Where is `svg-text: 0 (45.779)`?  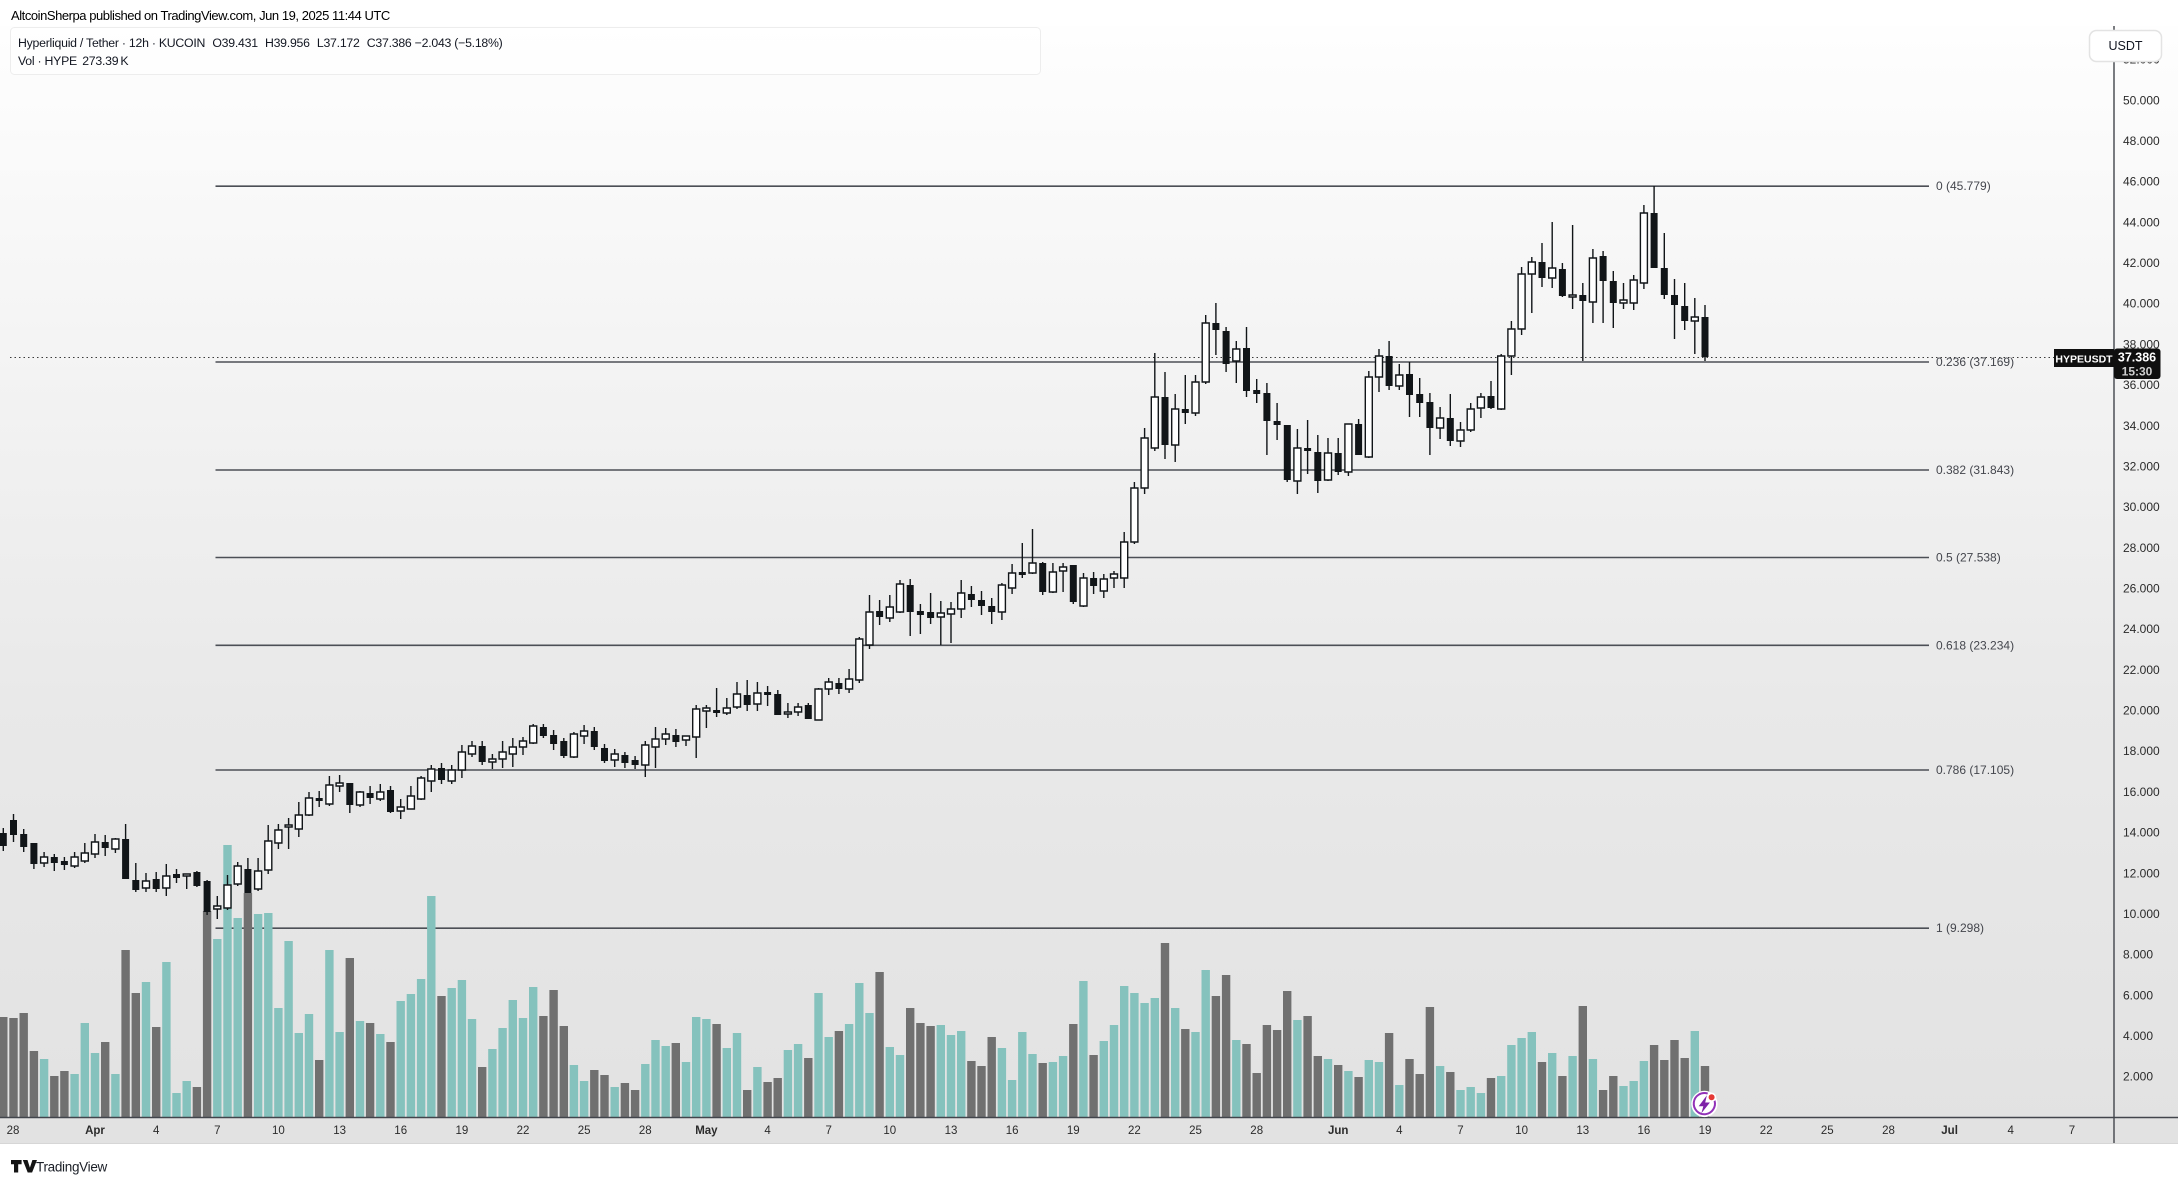
svg-text: 0 (45.779) is located at coordinates (1963, 186).